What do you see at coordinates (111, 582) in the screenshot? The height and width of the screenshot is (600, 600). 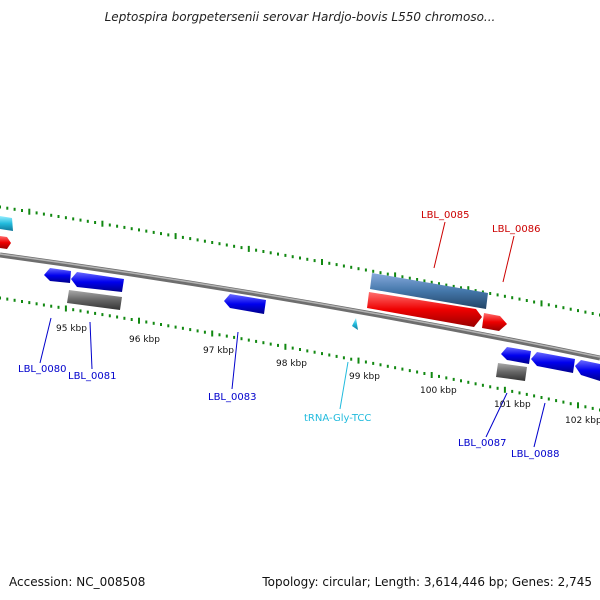 I see `accession-value: NC_008508` at bounding box center [111, 582].